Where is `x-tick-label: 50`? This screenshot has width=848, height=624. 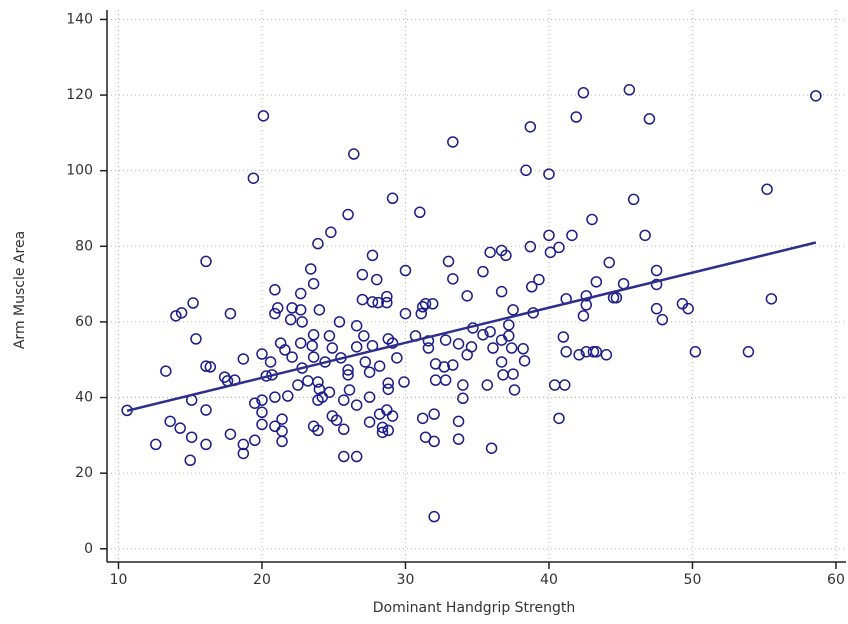
x-tick-label: 50 is located at coordinates (693, 580).